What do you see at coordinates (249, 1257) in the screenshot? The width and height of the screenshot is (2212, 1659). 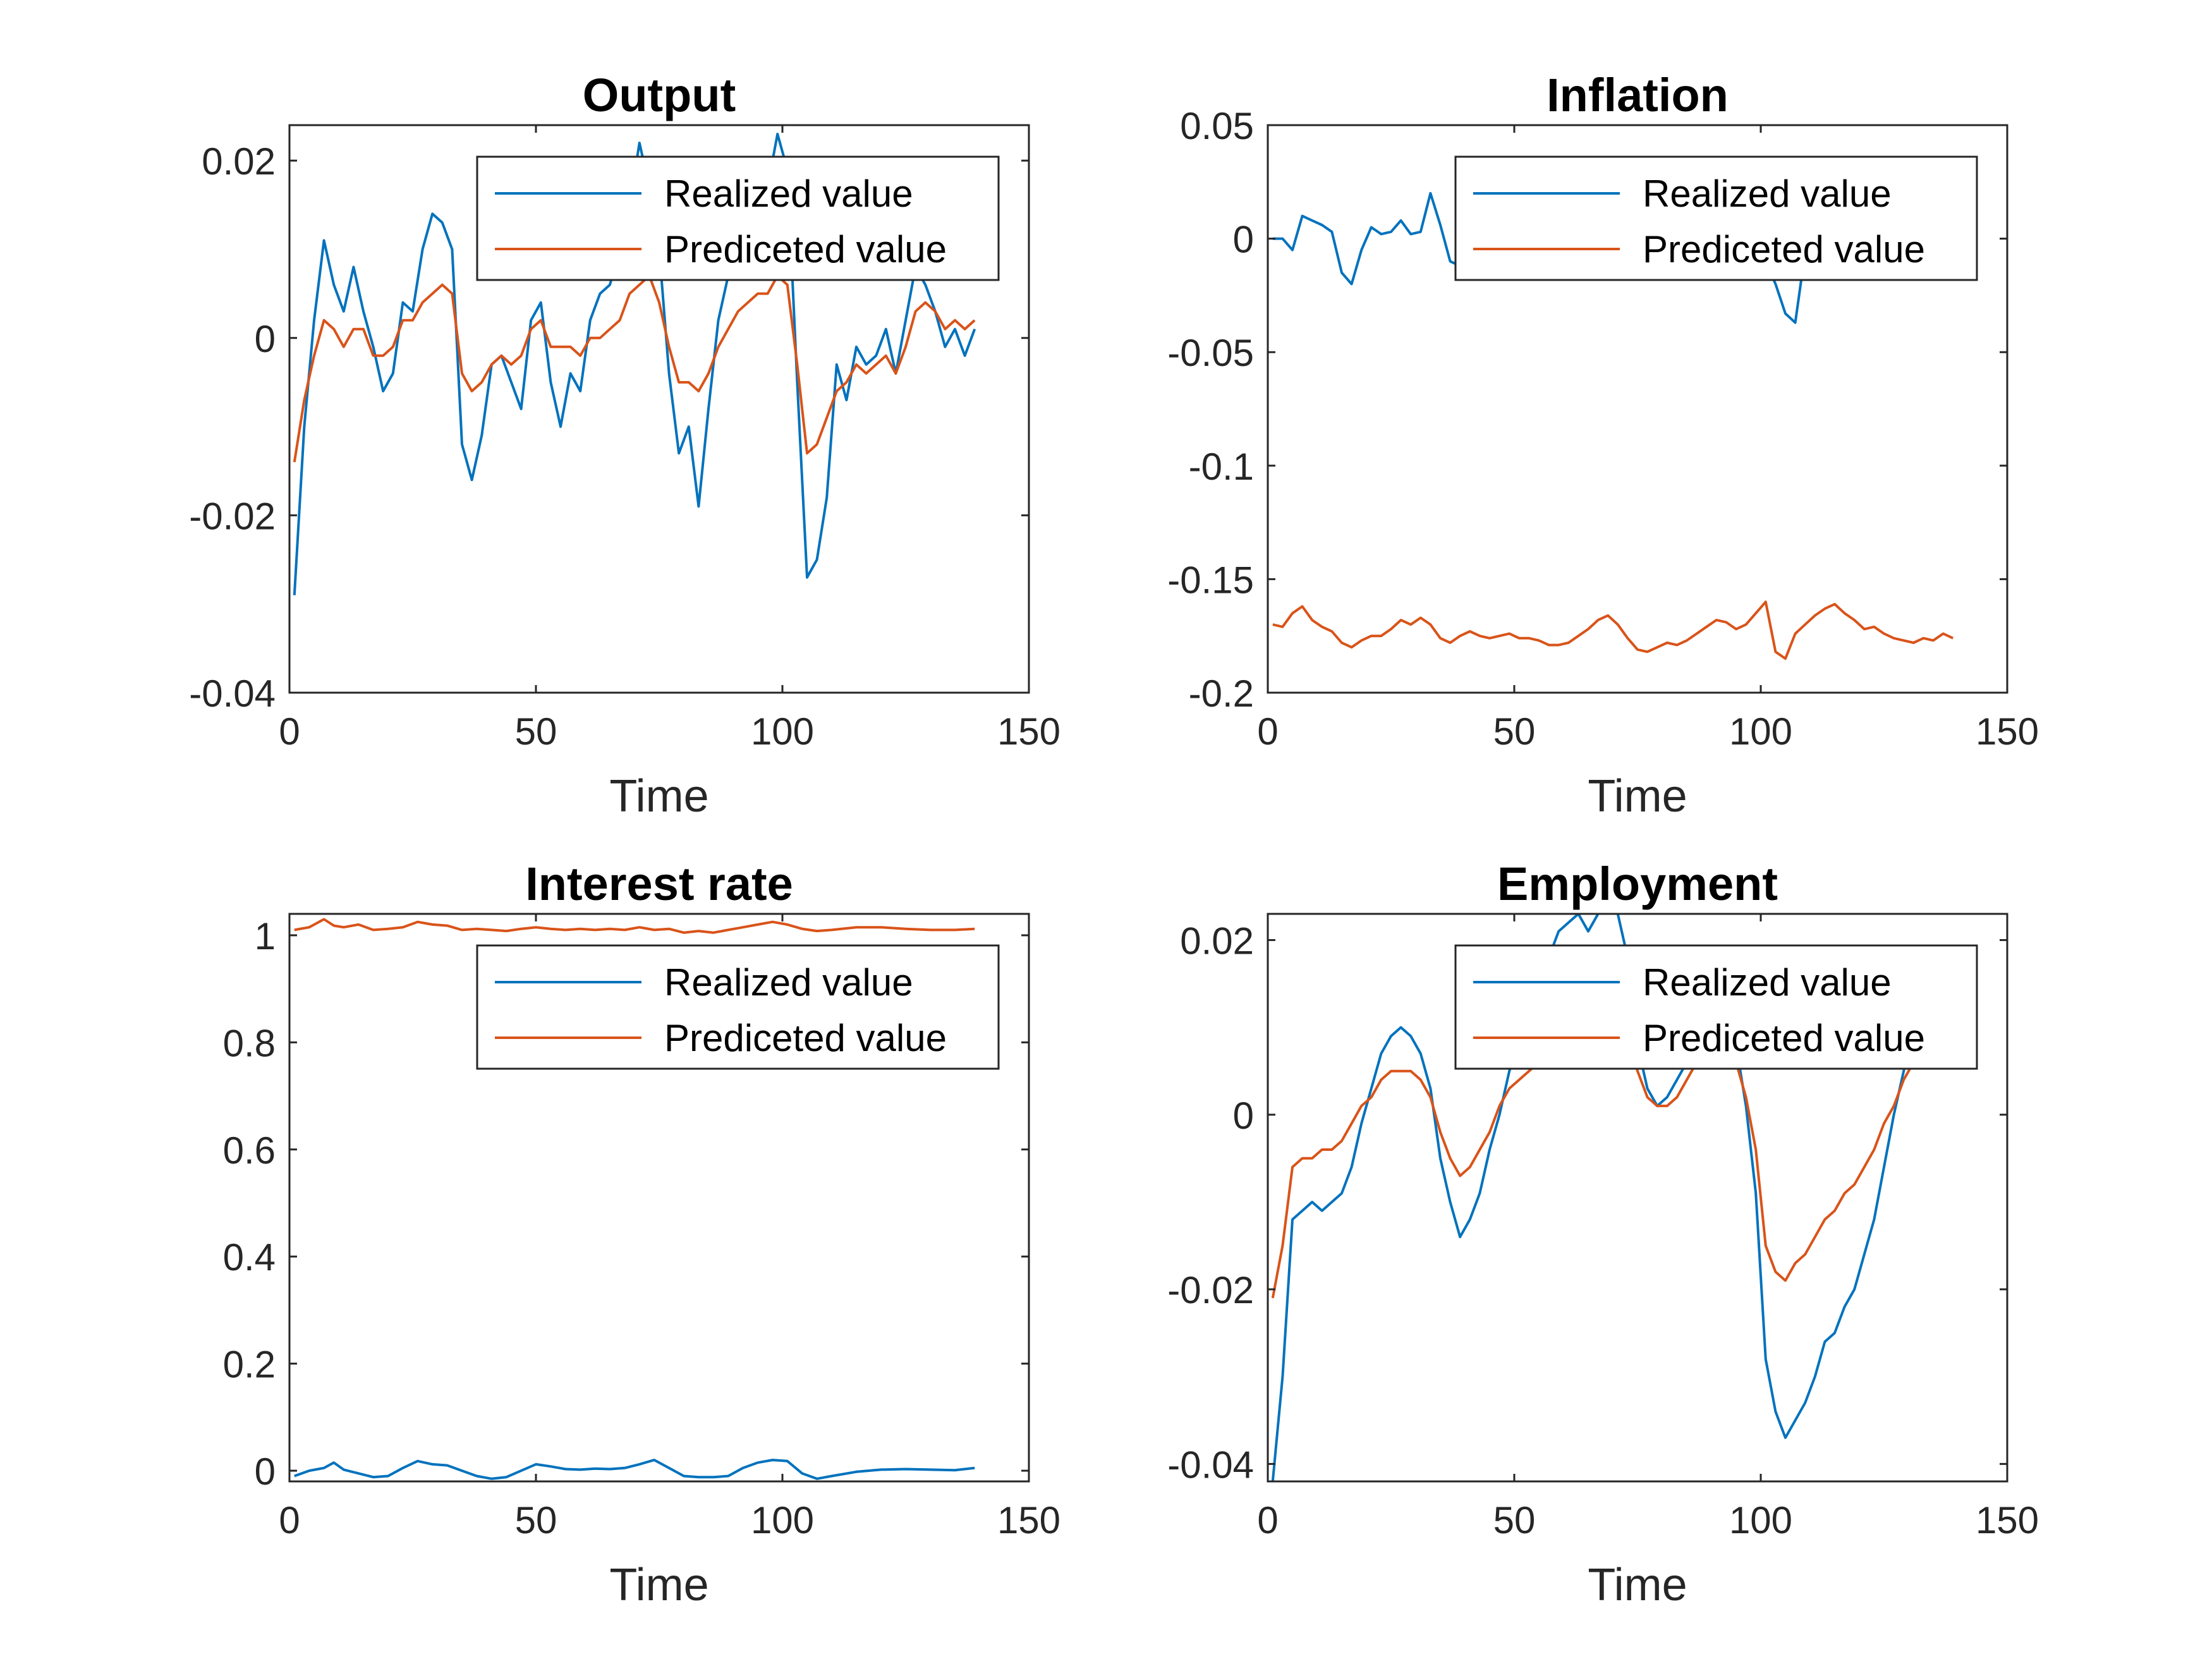 I see `y-tick-label: 0.4` at bounding box center [249, 1257].